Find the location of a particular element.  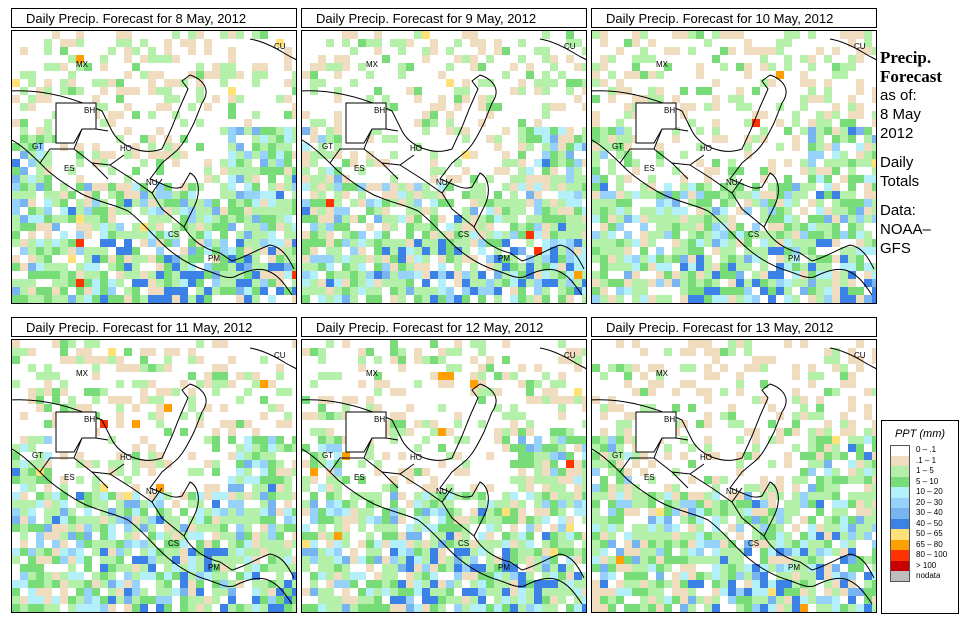

legend-item: 30 – 40 is located at coordinates (924, 513).